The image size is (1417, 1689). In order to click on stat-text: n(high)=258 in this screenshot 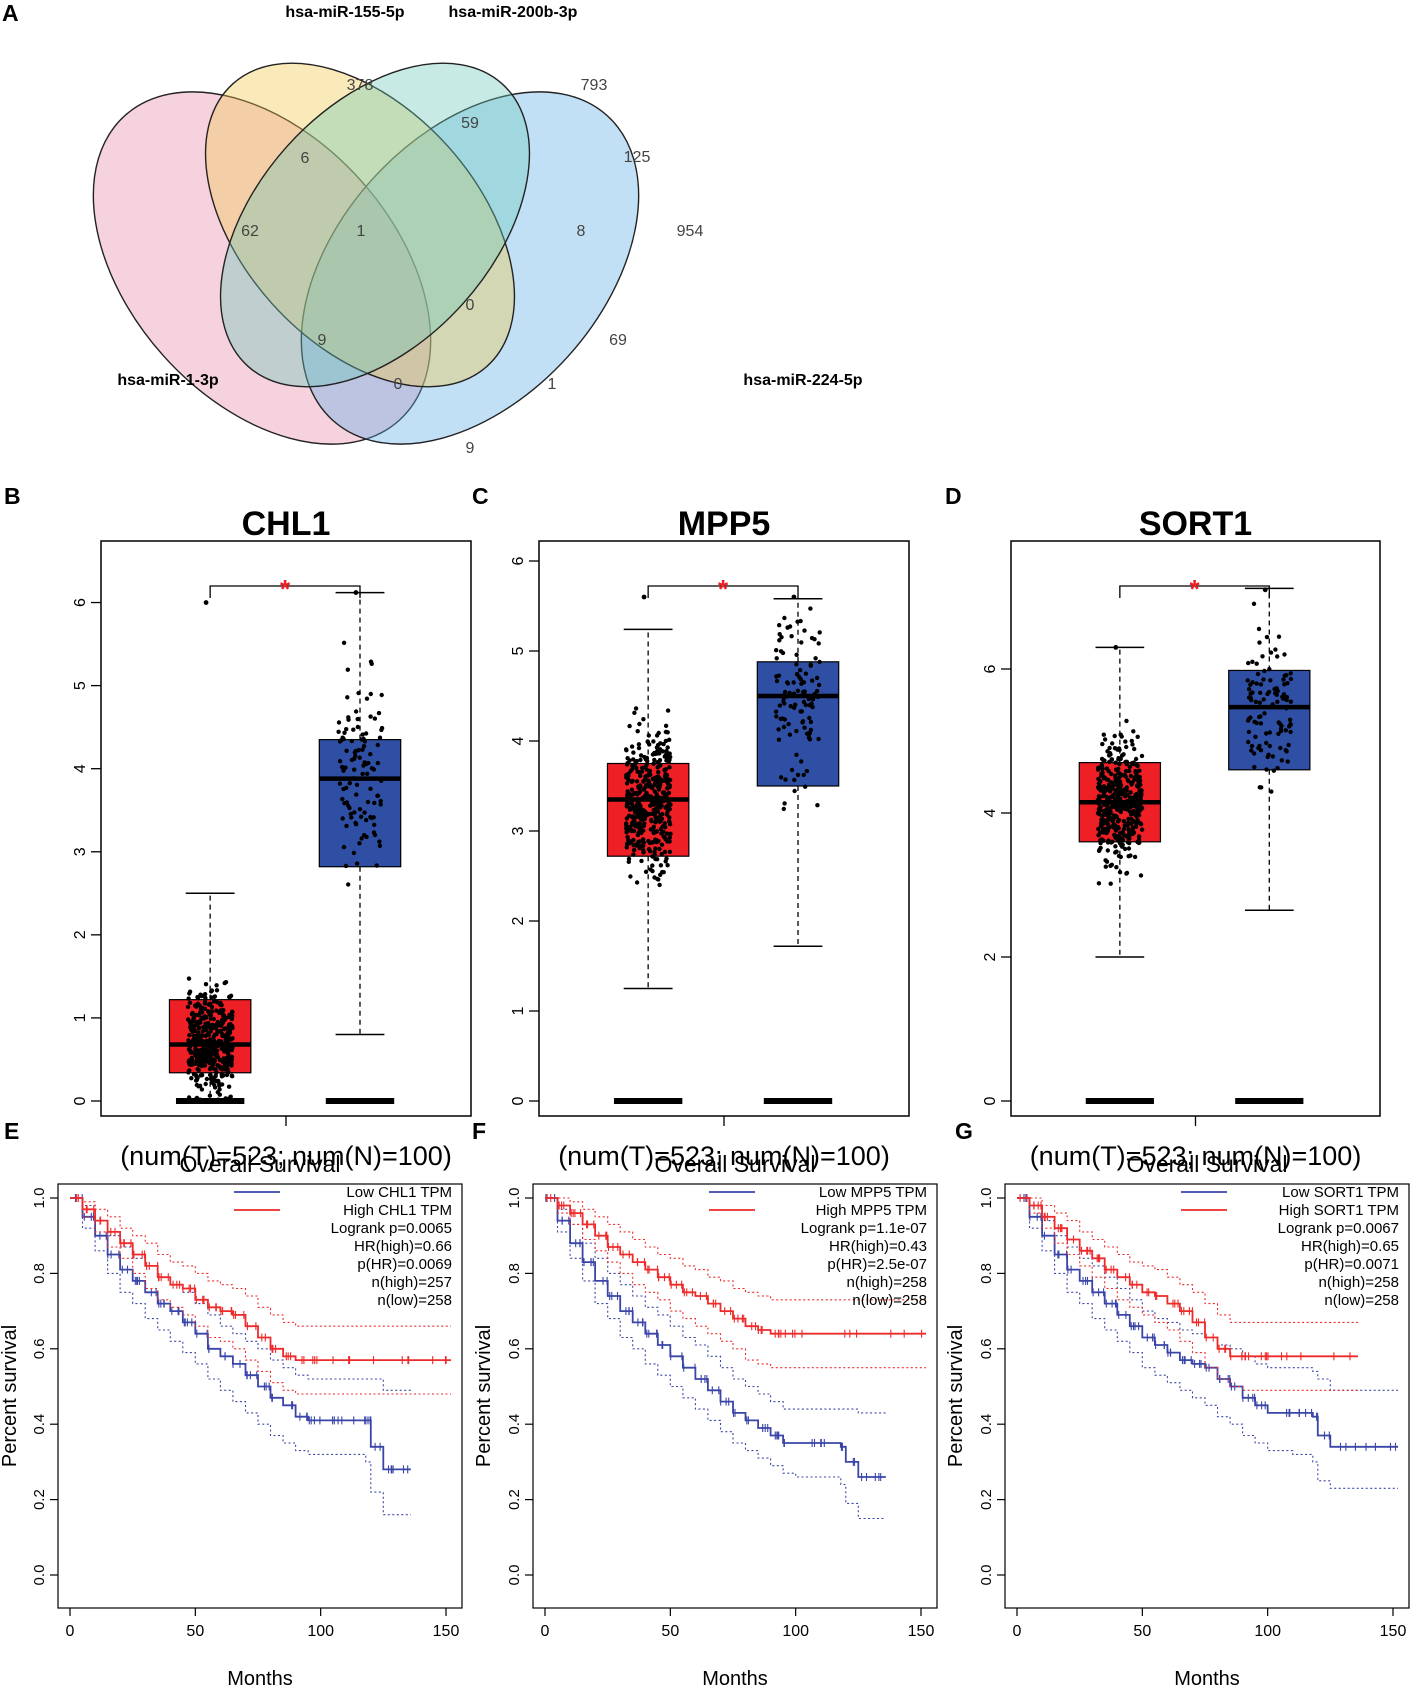, I will do `click(1359, 1282)`.